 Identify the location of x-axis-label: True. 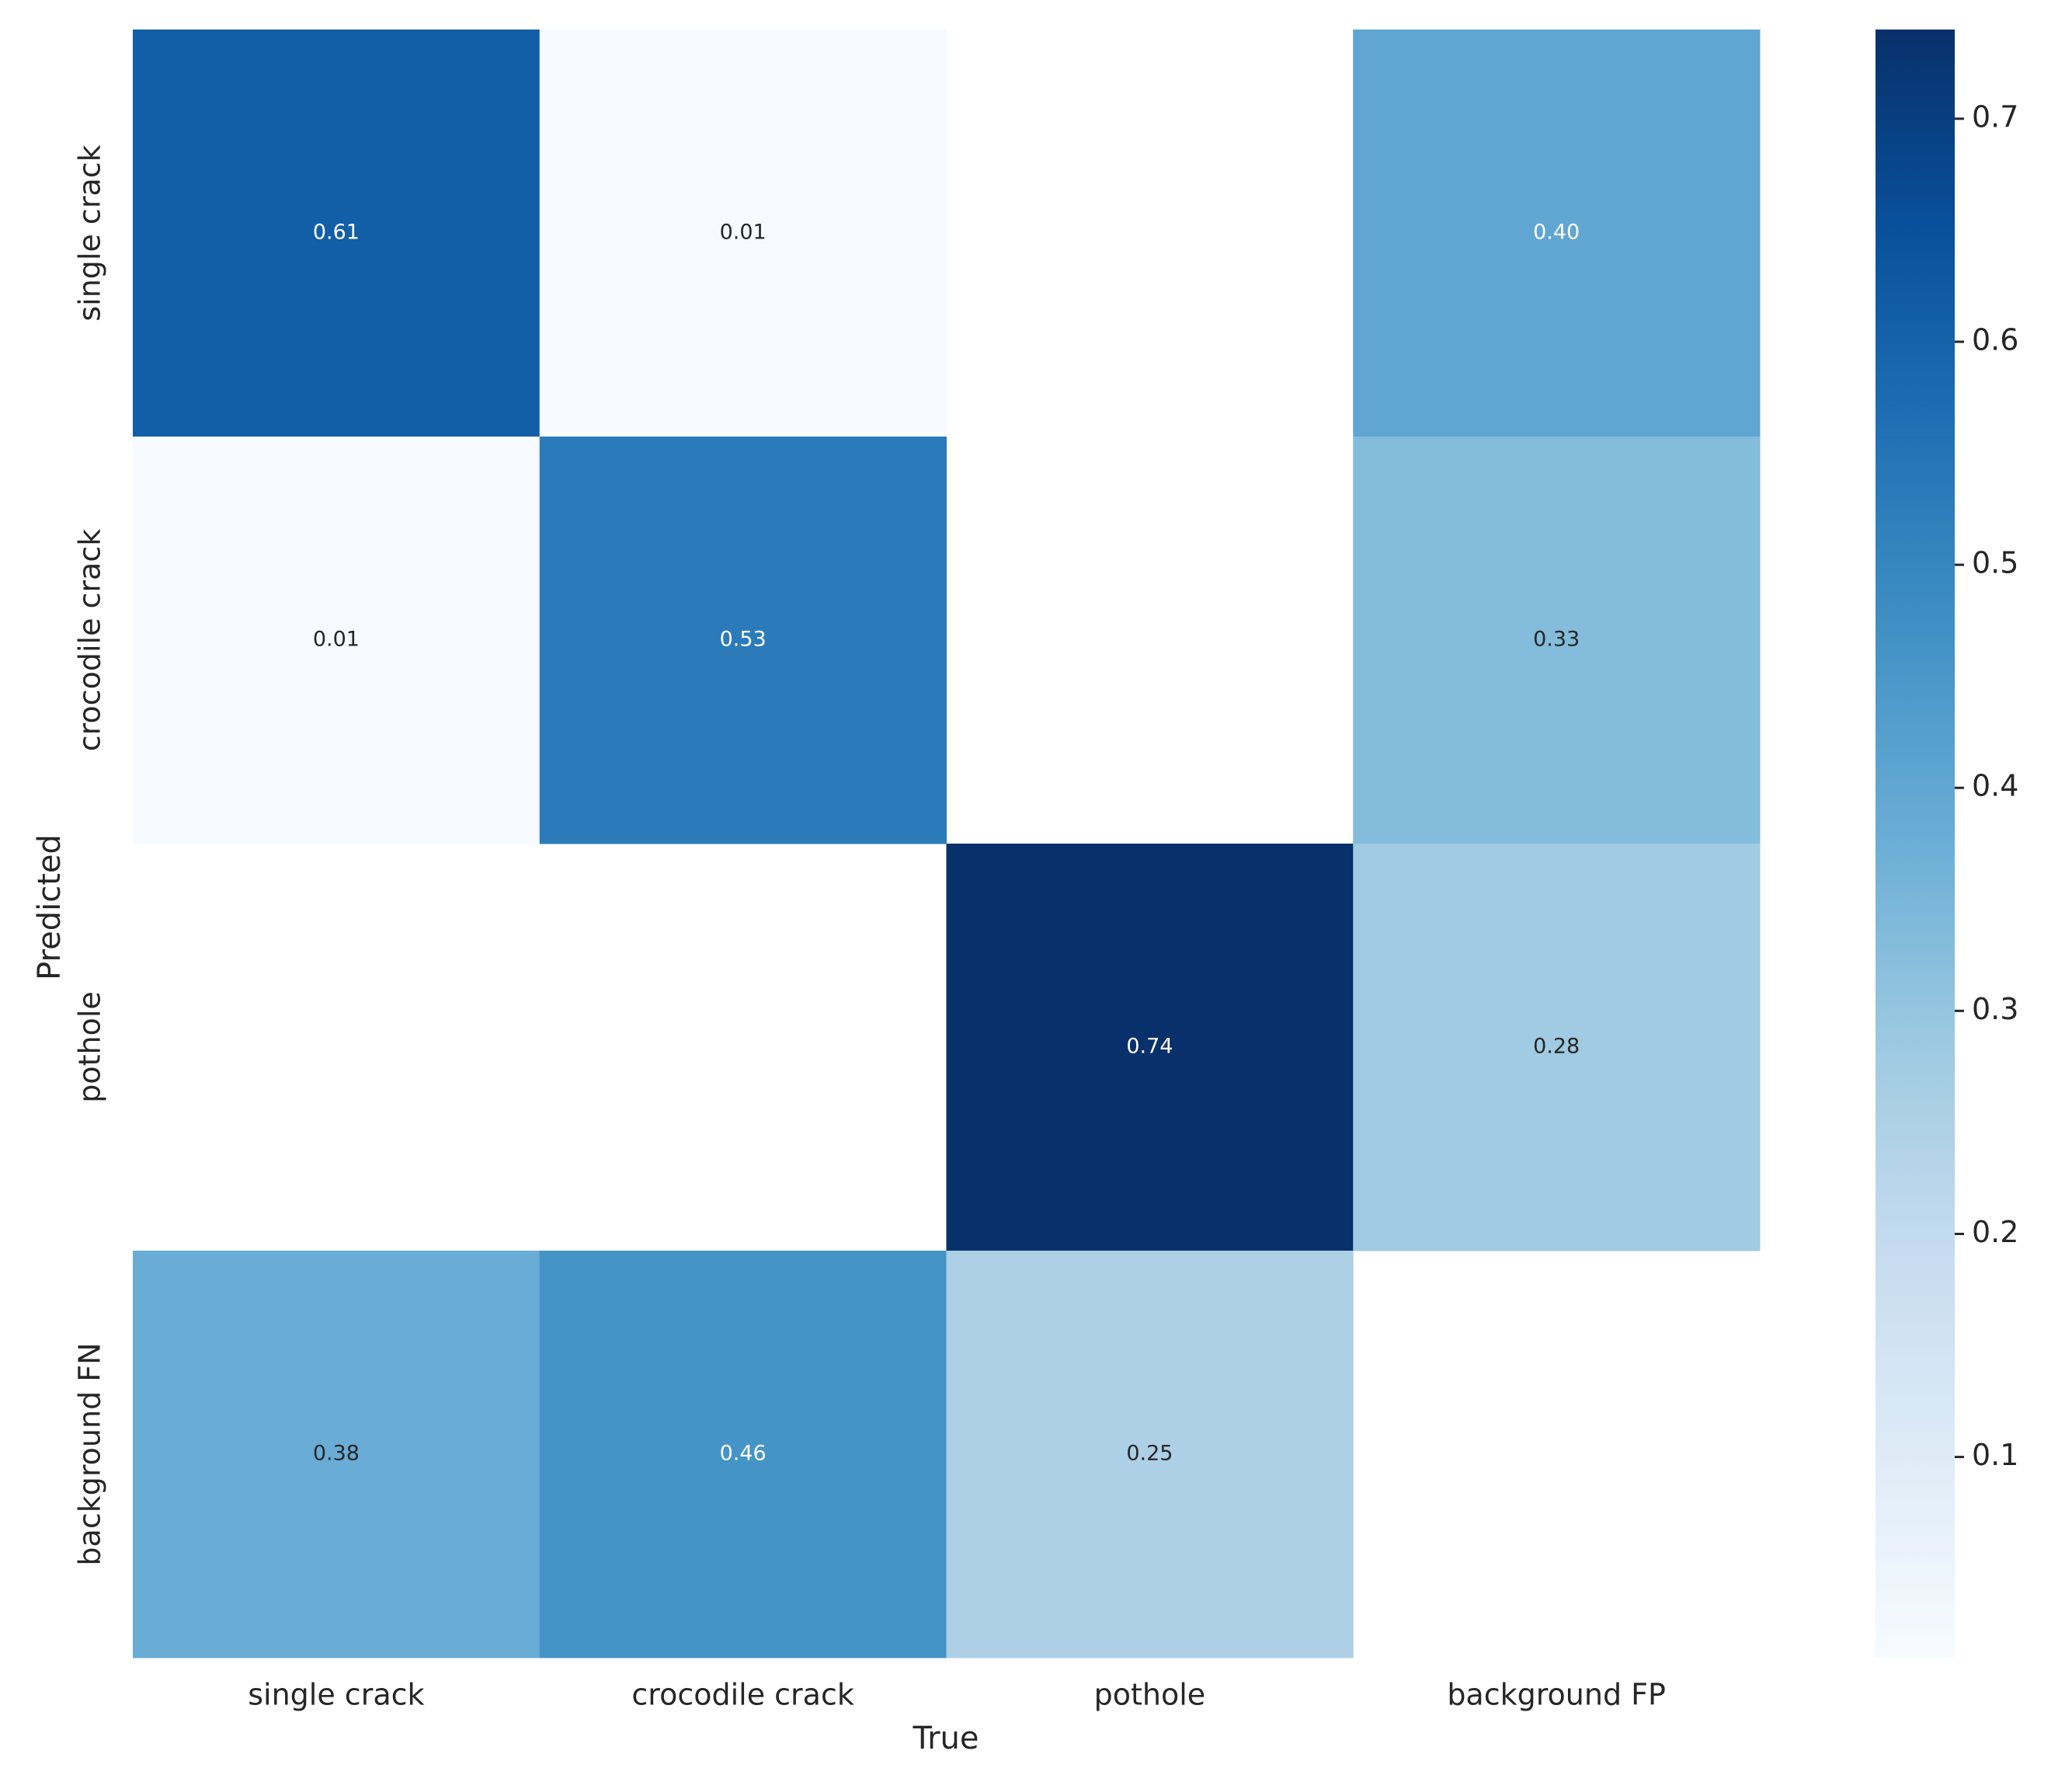
(946, 1738).